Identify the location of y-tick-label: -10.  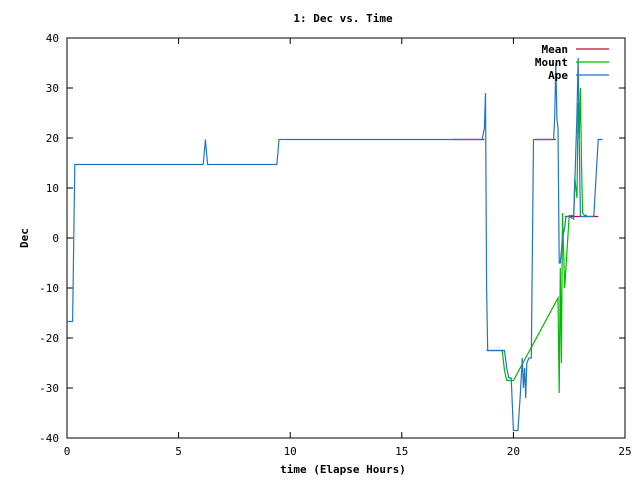
(49, 288).